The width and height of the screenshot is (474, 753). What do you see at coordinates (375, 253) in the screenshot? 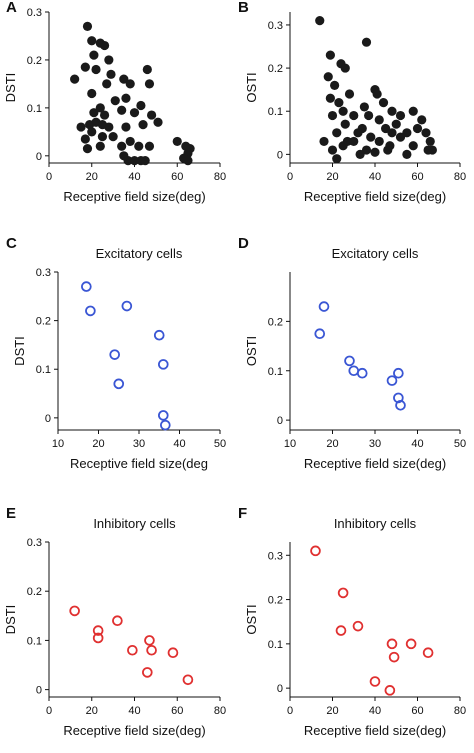
I see `panel-title: Excitatory cells` at bounding box center [375, 253].